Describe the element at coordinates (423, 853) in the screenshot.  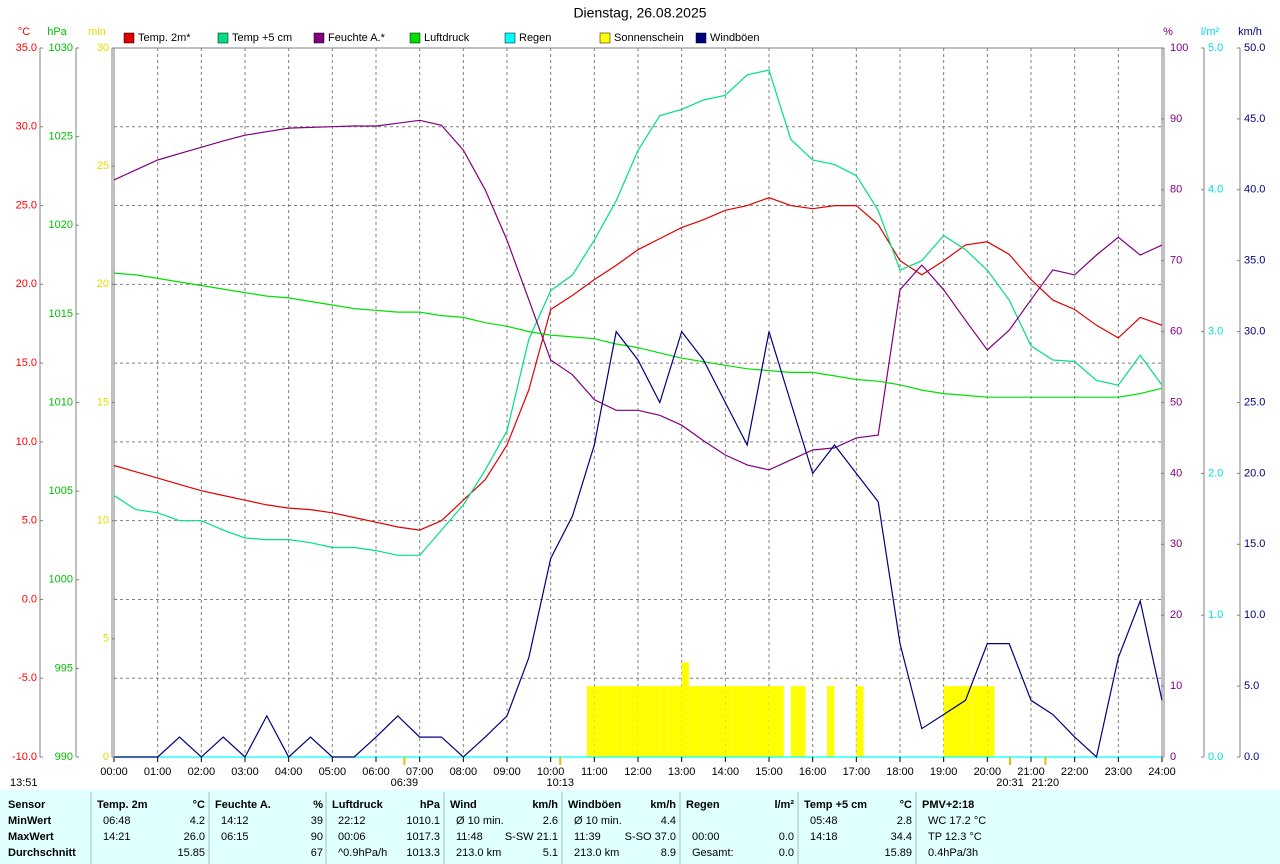
I see `table-cell: 1013.3` at that location.